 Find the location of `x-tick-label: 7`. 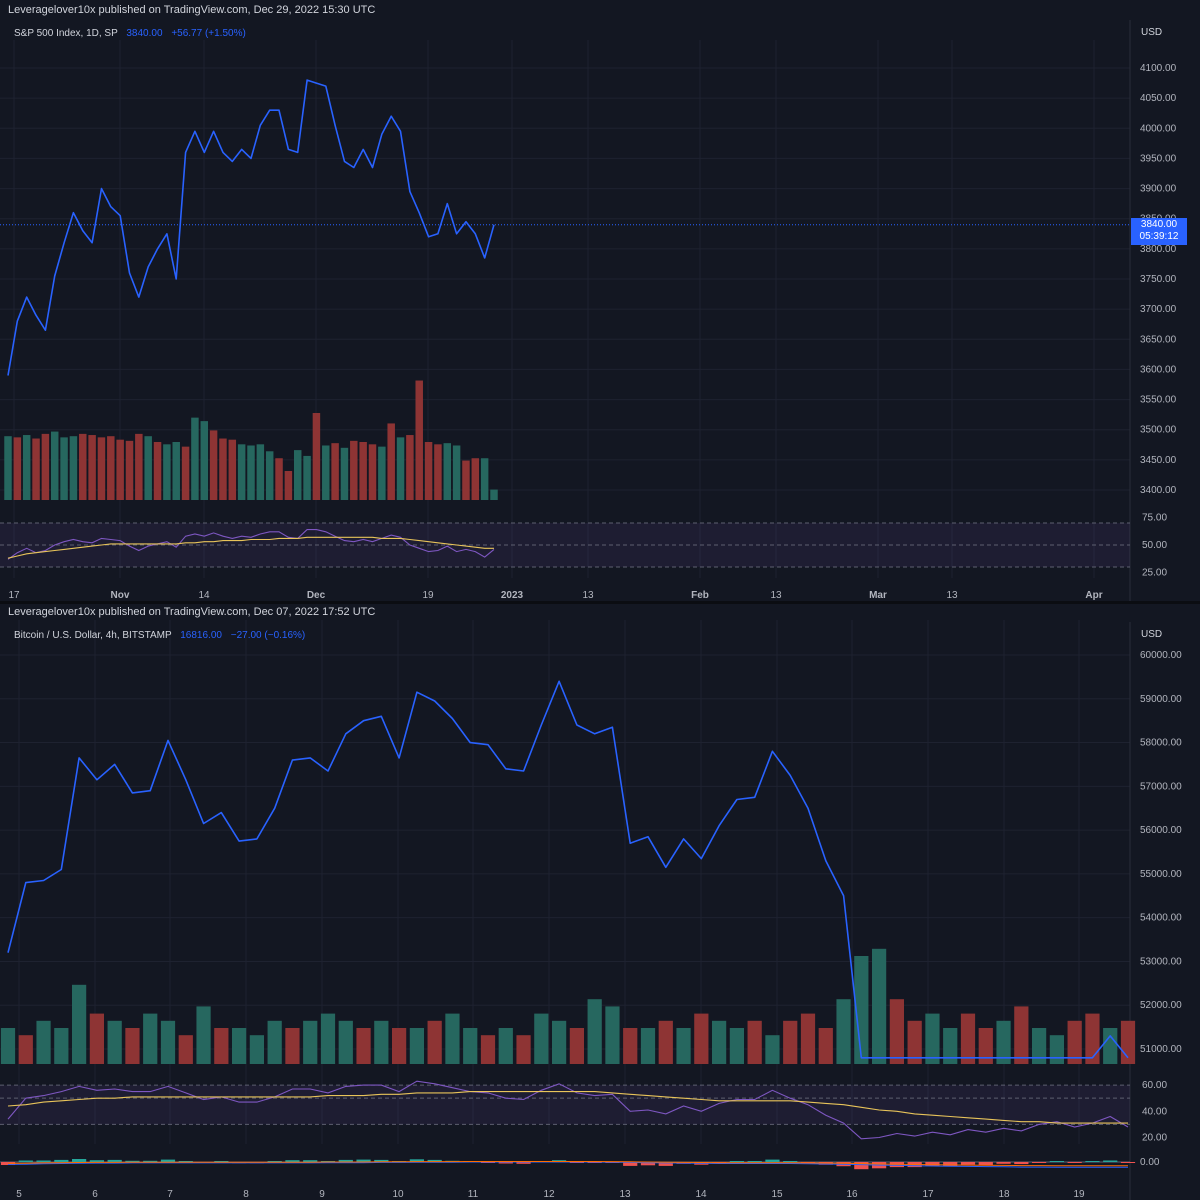

x-tick-label: 7 is located at coordinates (170, 1194).